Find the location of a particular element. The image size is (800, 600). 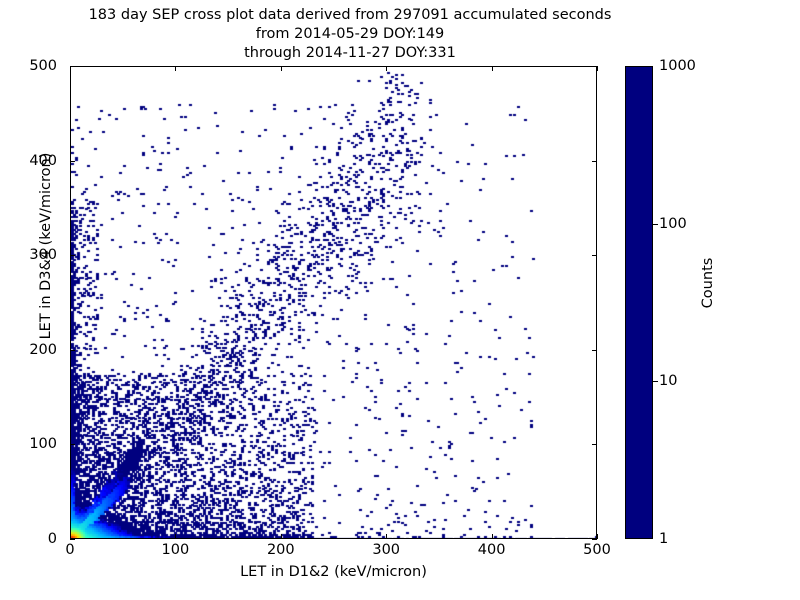

colorbar-tick-label: 10 is located at coordinates (668, 381).